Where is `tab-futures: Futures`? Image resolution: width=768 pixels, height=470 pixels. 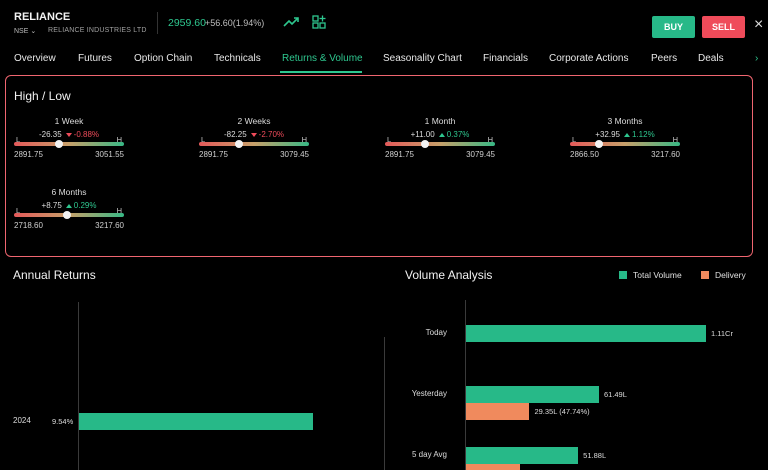
tab-futures: Futures is located at coordinates (95, 58).